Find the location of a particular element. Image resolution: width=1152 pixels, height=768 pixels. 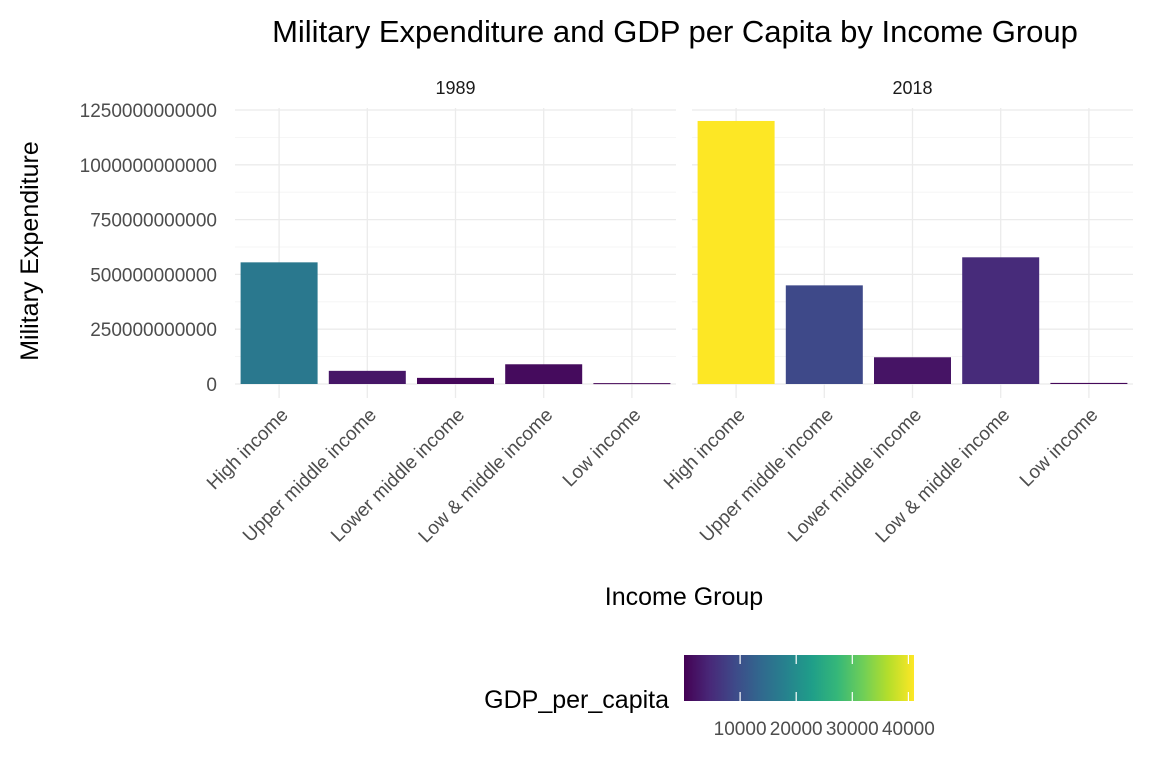

facet-label: 2018 is located at coordinates (912, 88).